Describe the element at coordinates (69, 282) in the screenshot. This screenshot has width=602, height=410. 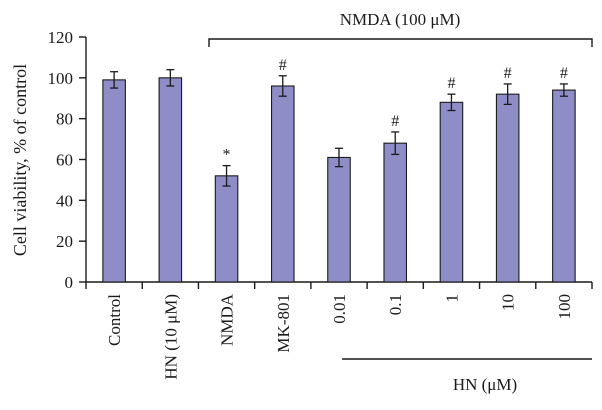
I see `y-tick-label: 0` at that location.